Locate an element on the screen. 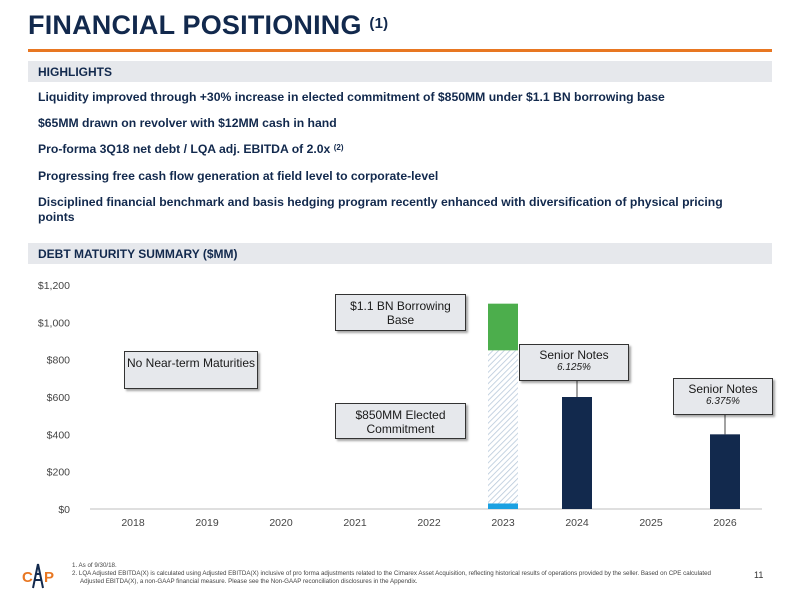 This screenshot has height=600, width=800. x-tick-label: 2021 is located at coordinates (355, 523).